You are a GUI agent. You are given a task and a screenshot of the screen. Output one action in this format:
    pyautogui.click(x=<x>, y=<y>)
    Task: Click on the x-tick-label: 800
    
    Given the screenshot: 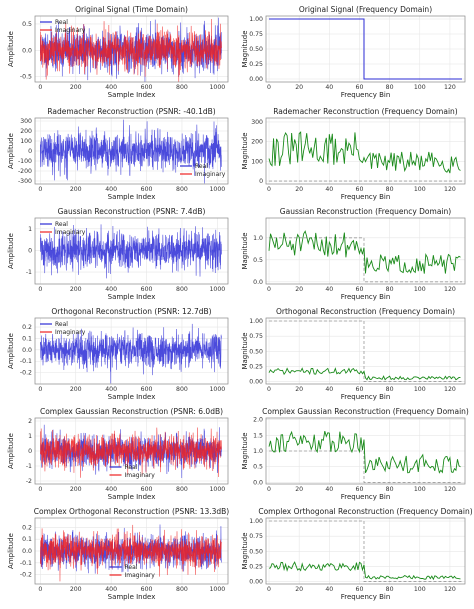 What is the action you would take?
    pyautogui.click(x=182, y=489)
    